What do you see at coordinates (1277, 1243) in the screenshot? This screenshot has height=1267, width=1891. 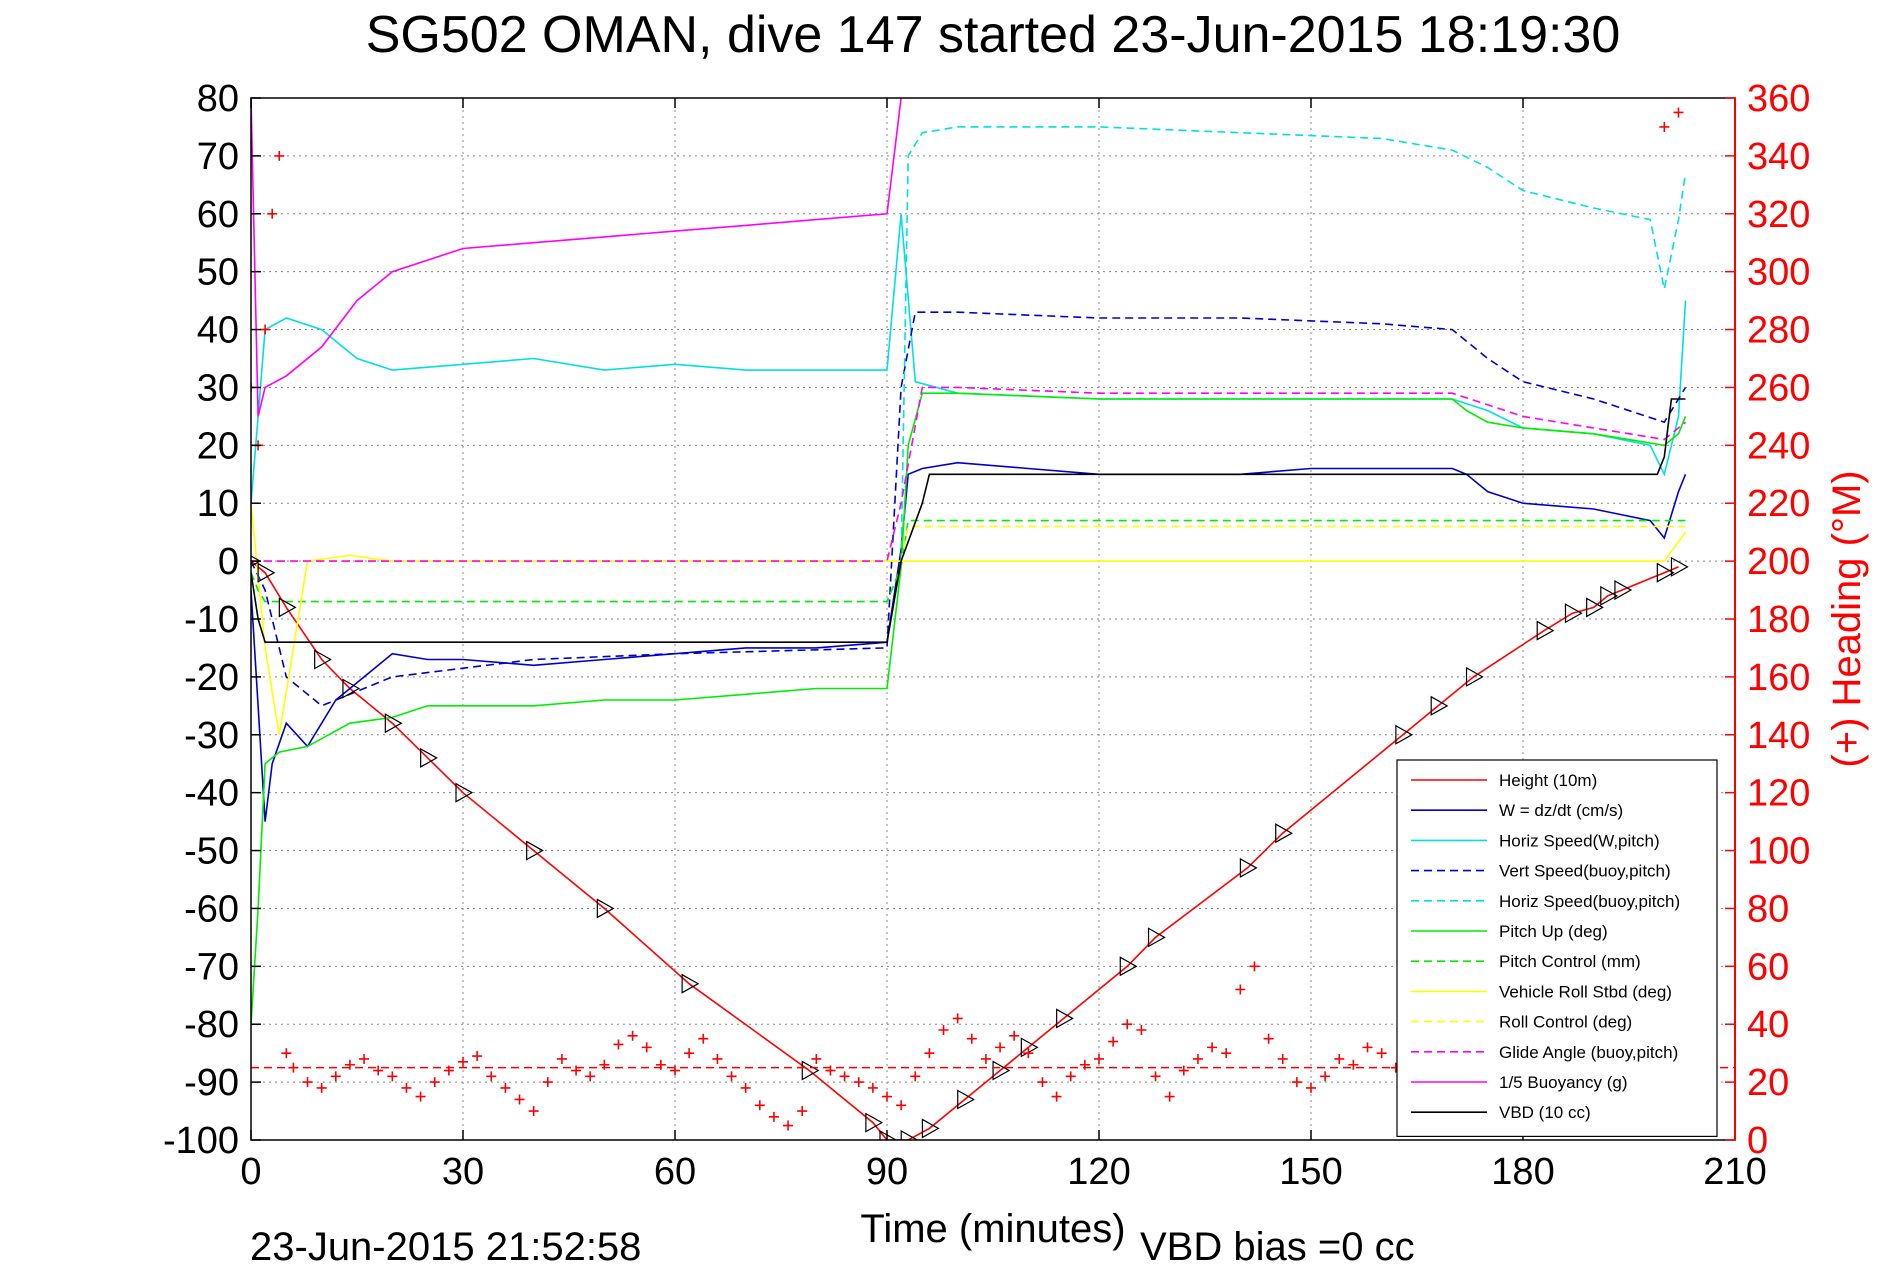 I see `footer-vbd-bias: VBD bias =0 cc` at bounding box center [1277, 1243].